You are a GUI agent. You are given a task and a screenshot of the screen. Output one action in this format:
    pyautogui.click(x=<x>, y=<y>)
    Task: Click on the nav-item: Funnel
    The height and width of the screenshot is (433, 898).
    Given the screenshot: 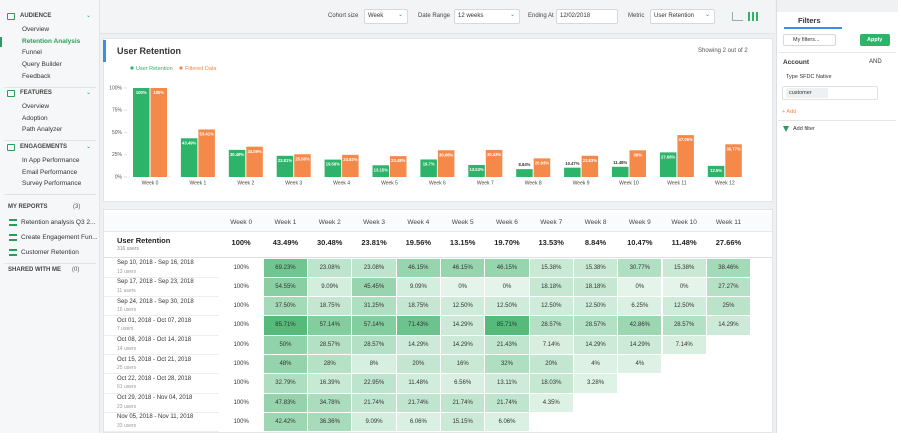 What is the action you would take?
    pyautogui.click(x=32, y=53)
    